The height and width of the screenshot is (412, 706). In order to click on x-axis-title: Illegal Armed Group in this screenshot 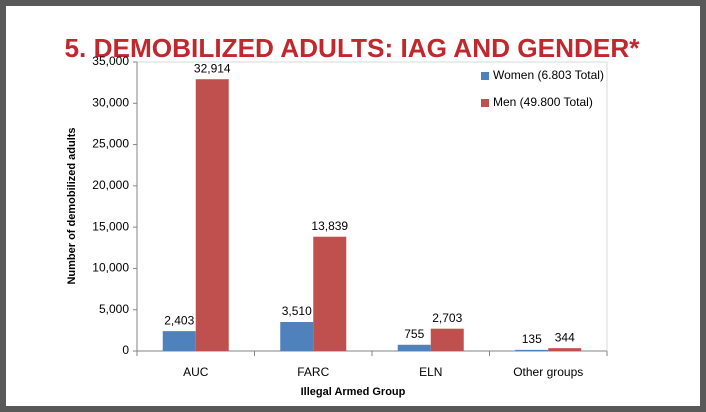, I will do `click(353, 392)`.